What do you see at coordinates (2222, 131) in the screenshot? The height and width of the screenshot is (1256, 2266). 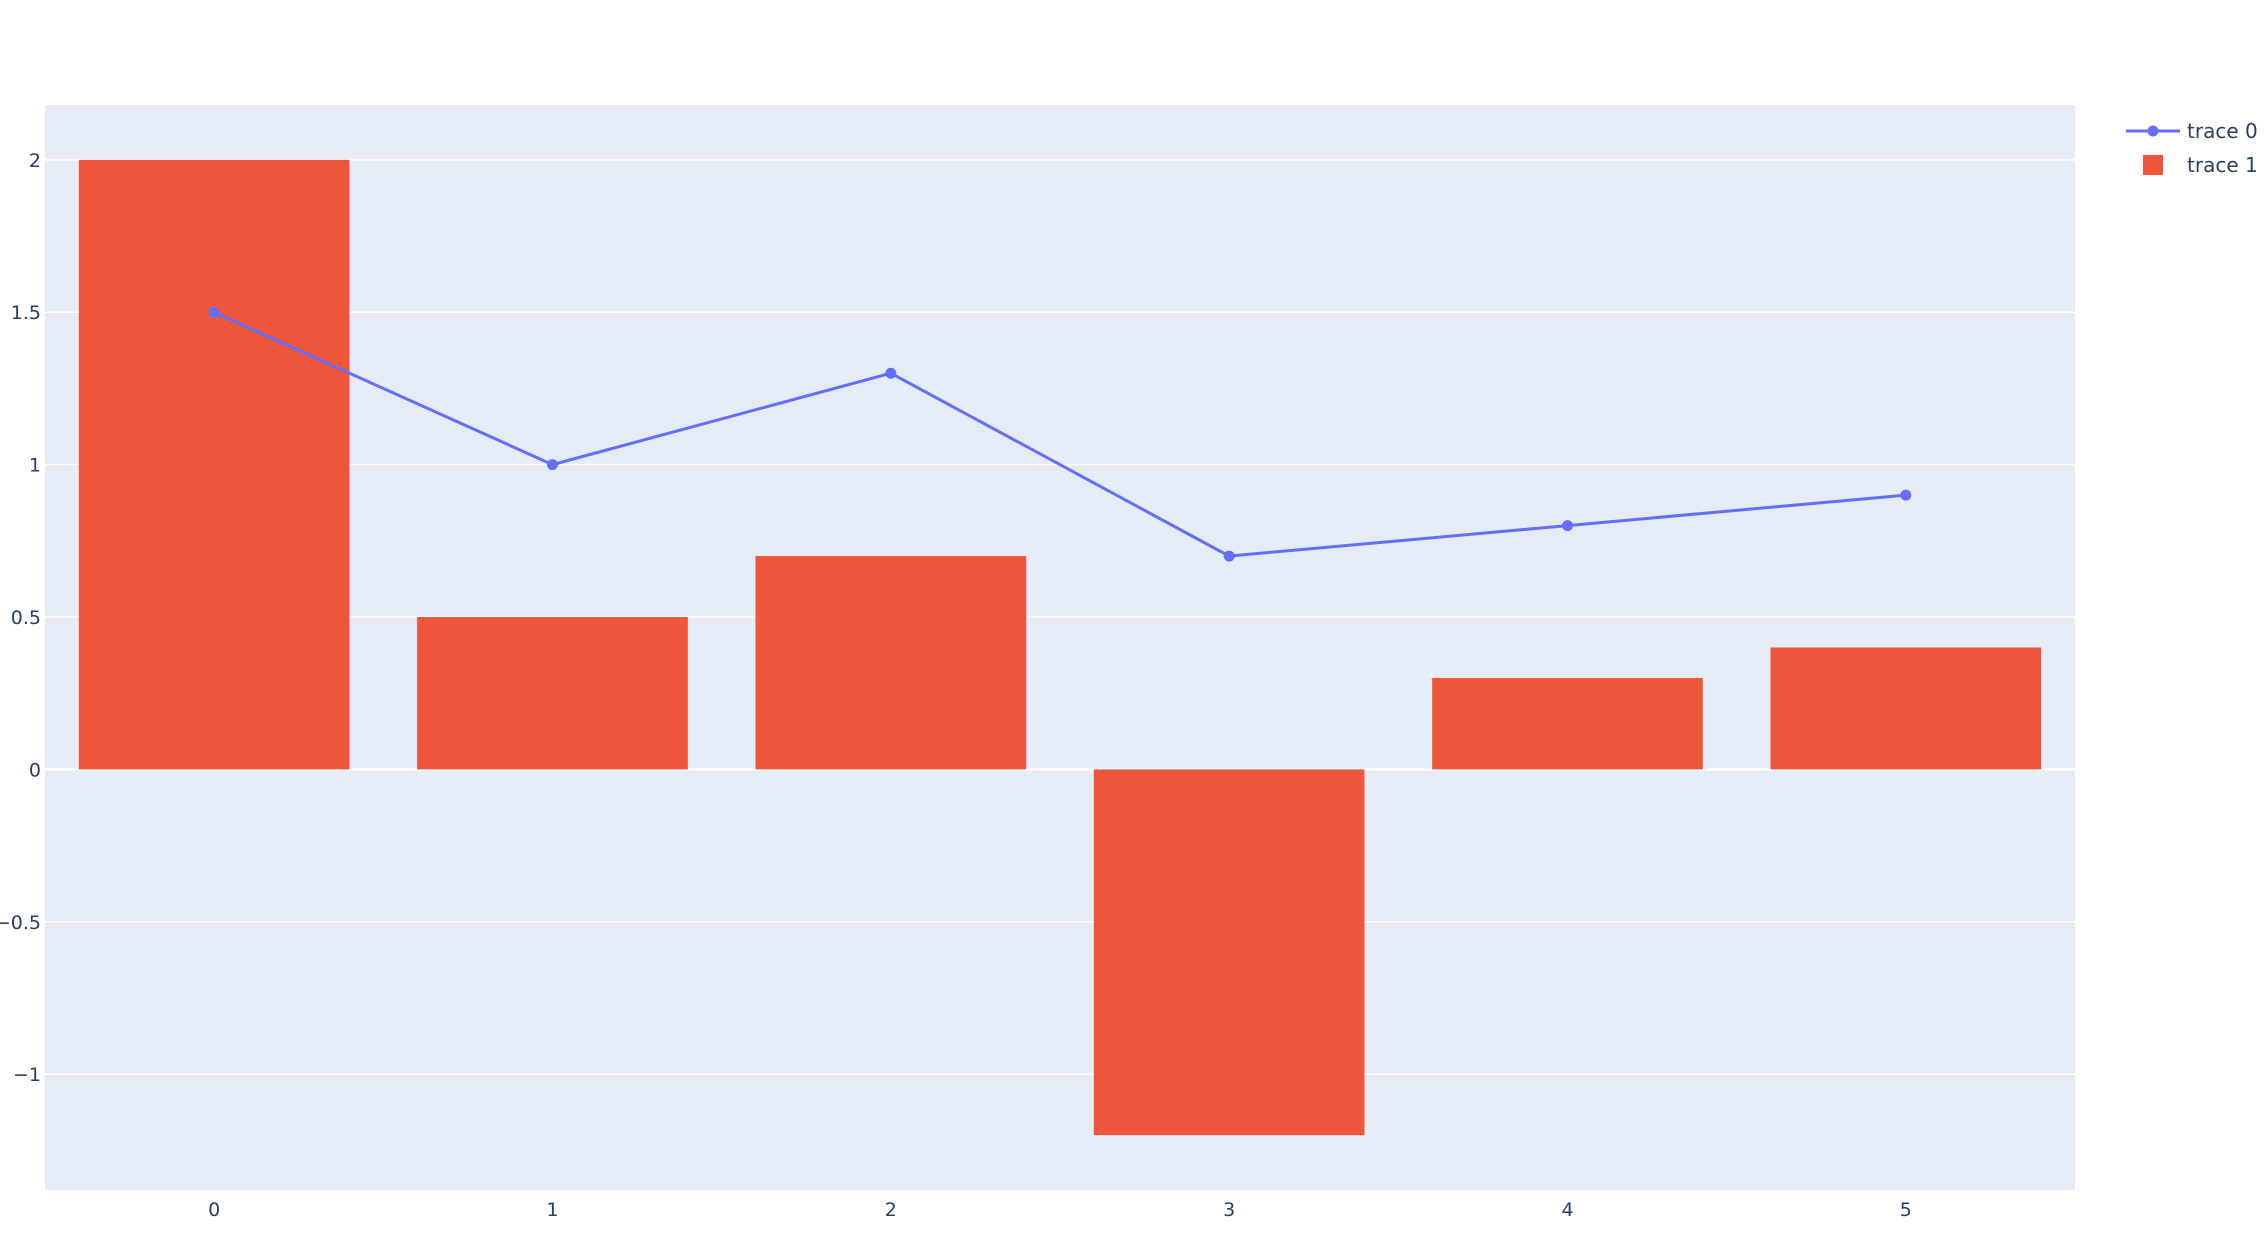 I see `legend-label-trace-0: trace 0` at bounding box center [2222, 131].